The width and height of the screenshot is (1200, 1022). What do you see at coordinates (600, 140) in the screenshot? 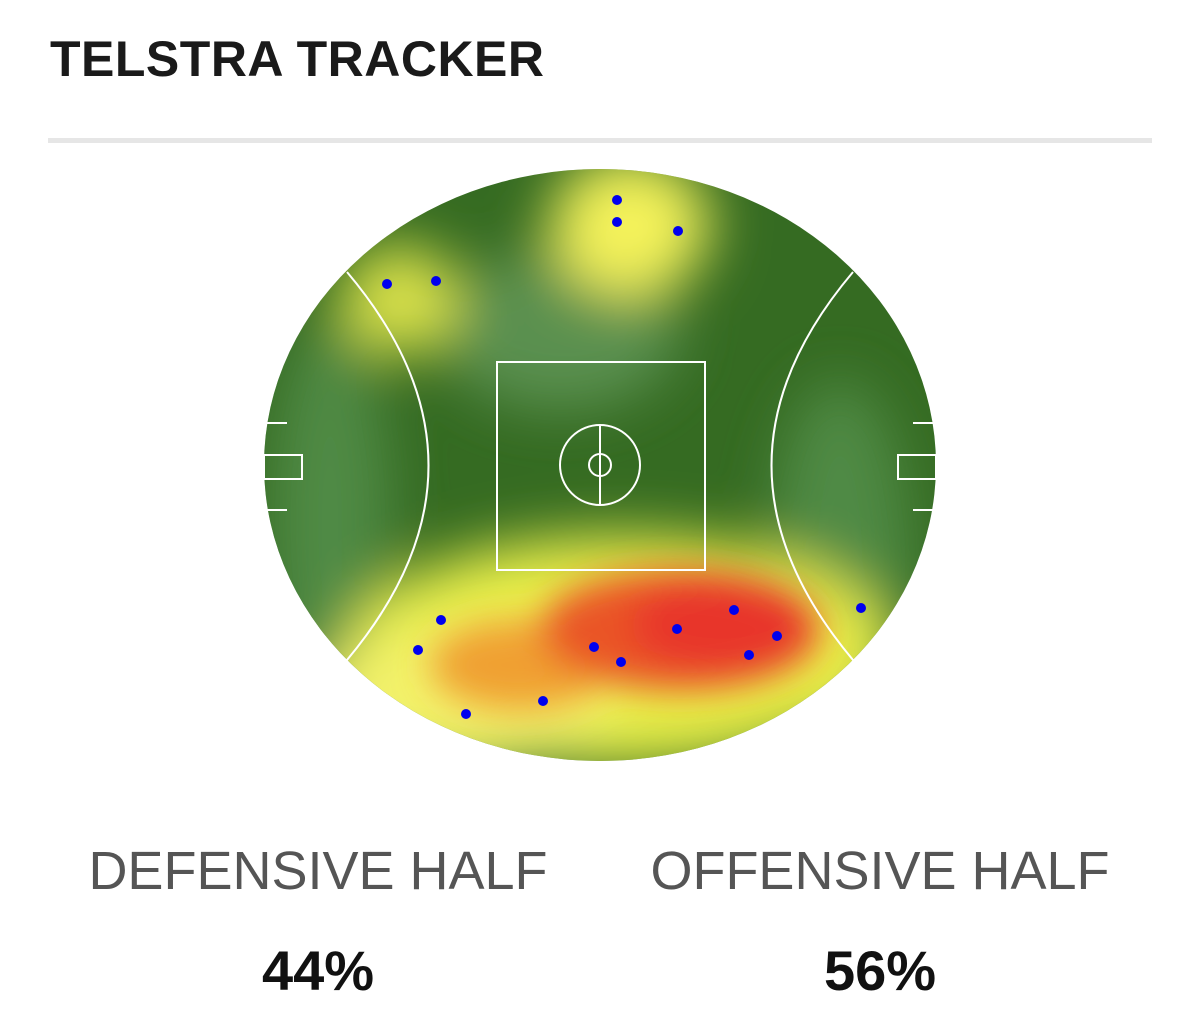
I see `divider` at bounding box center [600, 140].